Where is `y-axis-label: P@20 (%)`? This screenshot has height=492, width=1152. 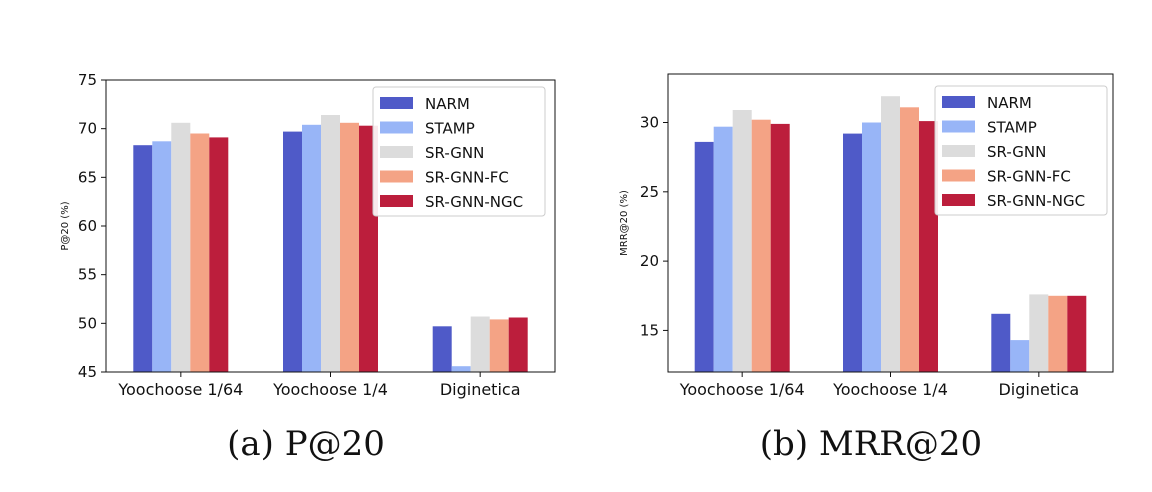
y-axis-label: P@20 (%) is located at coordinates (65, 225).